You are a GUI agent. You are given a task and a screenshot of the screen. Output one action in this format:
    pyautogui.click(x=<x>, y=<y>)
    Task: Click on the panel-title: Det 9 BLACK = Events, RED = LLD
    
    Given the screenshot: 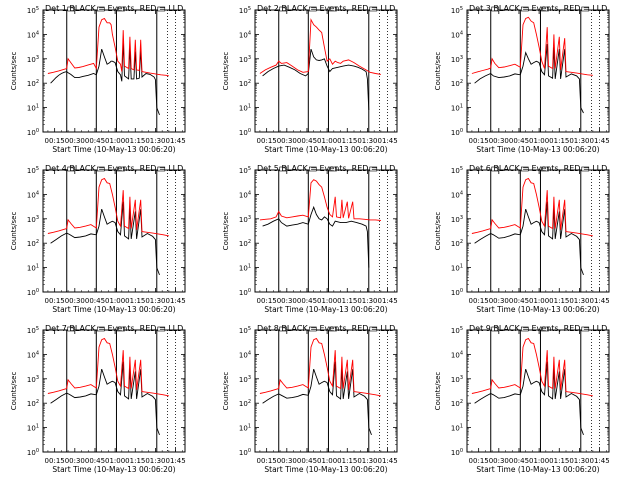 What is the action you would take?
    pyautogui.click(x=538, y=328)
    